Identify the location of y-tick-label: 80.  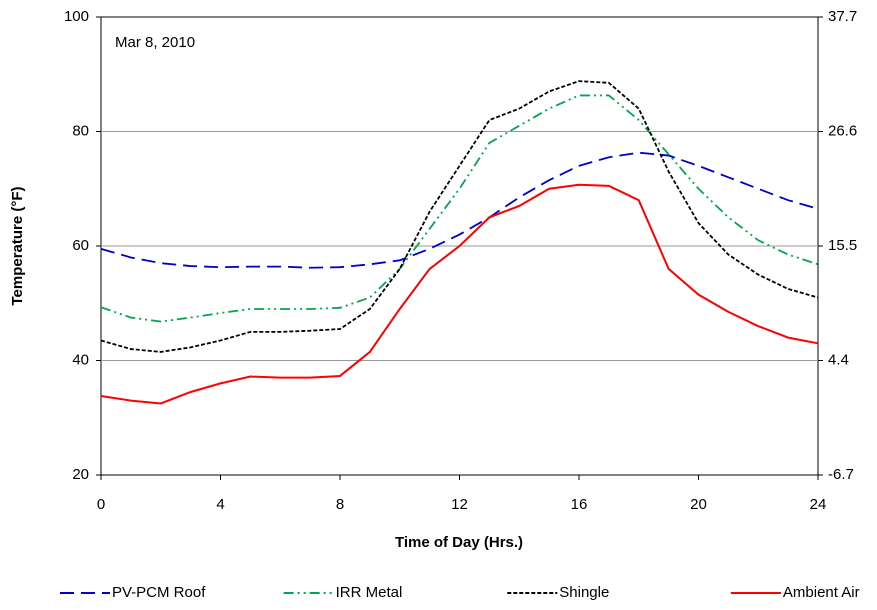
(80, 130).